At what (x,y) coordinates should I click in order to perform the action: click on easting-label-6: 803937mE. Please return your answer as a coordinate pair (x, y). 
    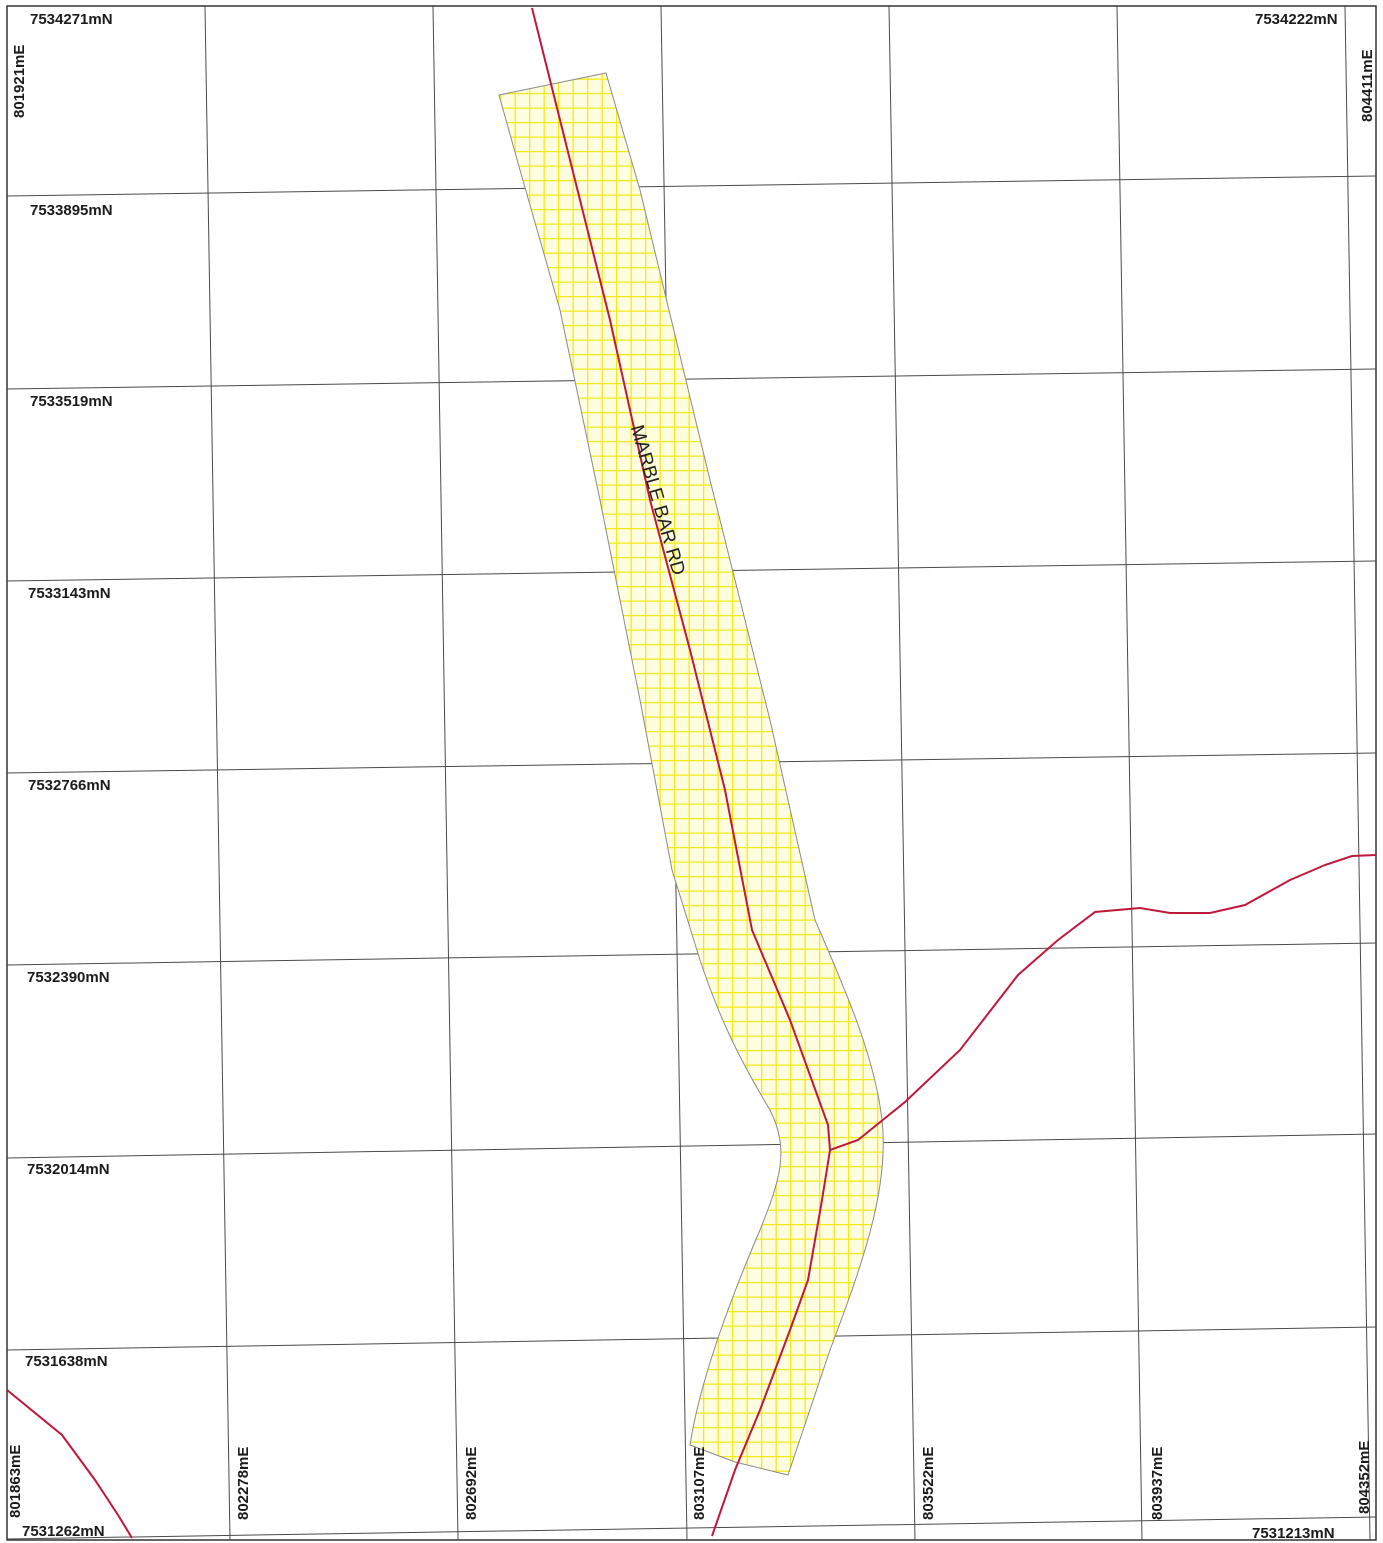
    Looking at the image, I should click on (1157, 1483).